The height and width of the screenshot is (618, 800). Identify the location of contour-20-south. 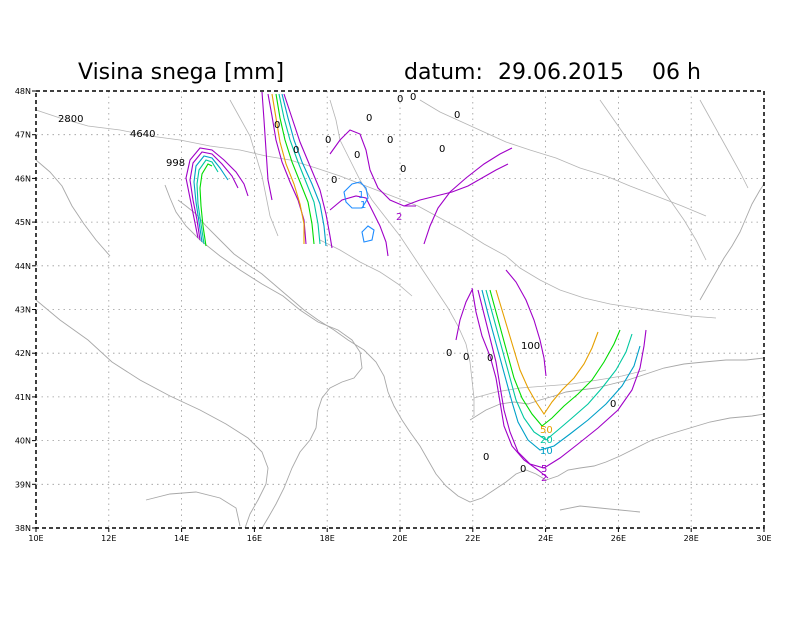
(559, 365).